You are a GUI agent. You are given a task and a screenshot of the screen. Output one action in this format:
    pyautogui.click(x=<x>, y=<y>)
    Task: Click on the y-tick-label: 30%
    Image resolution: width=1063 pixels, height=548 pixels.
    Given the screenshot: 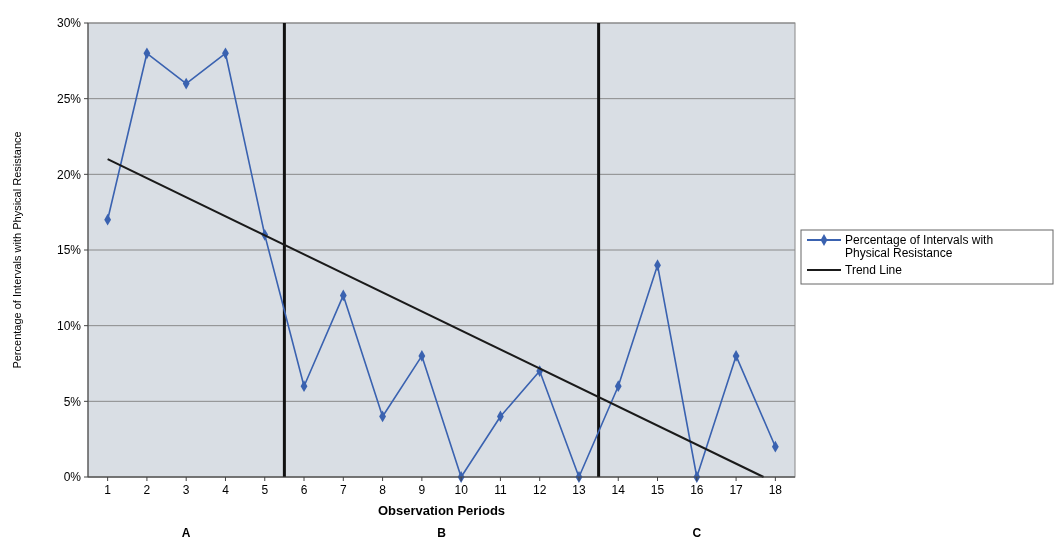 What is the action you would take?
    pyautogui.click(x=69, y=23)
    